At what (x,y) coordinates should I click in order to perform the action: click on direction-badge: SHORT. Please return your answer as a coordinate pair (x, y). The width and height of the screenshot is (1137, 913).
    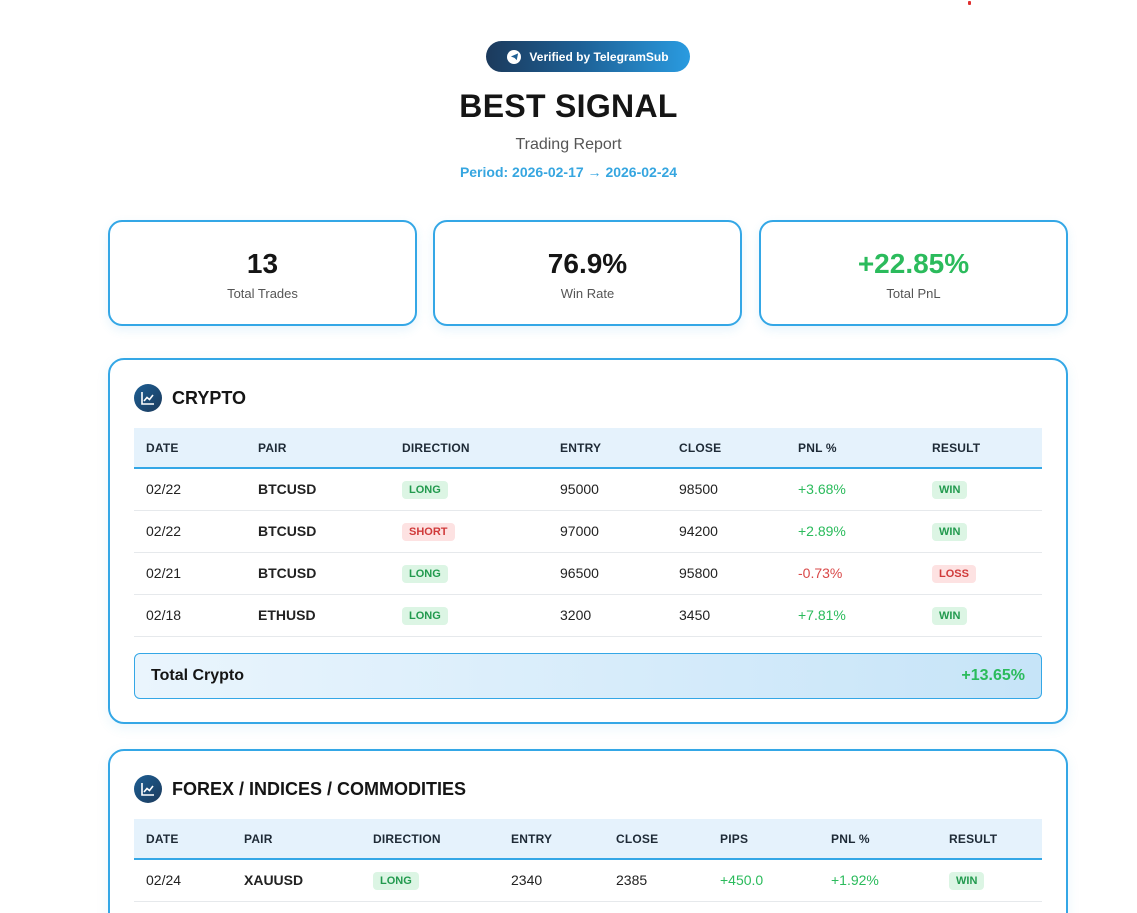
    Looking at the image, I should click on (428, 531).